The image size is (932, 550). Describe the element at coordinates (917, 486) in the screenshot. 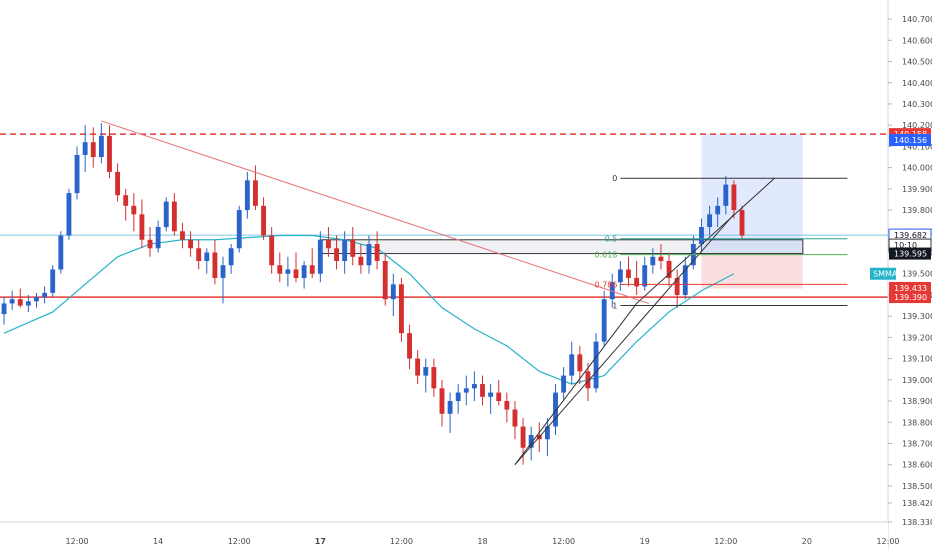

I see `price-tick-label: 138.500` at that location.